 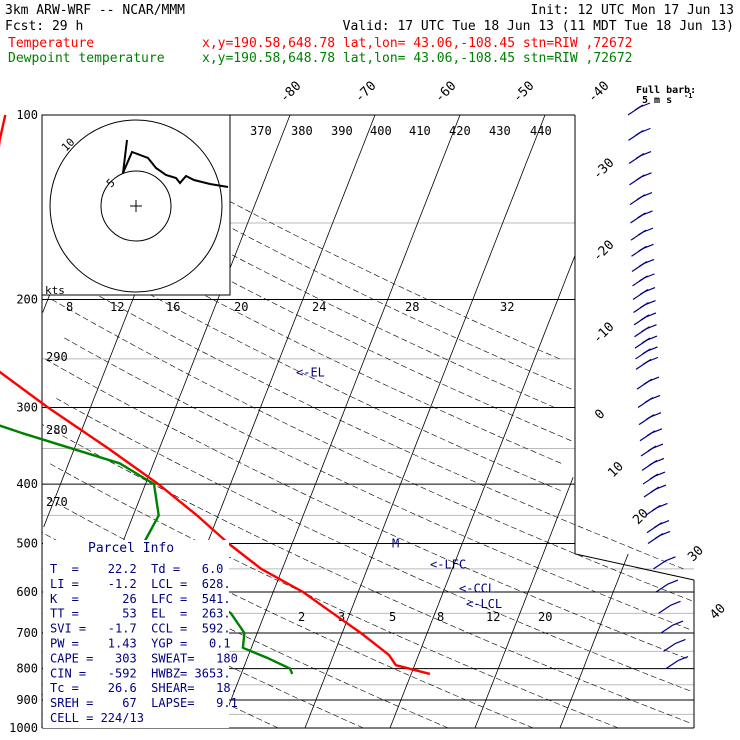 I want to click on hodograph-speed-label: 16, so click(x=173, y=307).